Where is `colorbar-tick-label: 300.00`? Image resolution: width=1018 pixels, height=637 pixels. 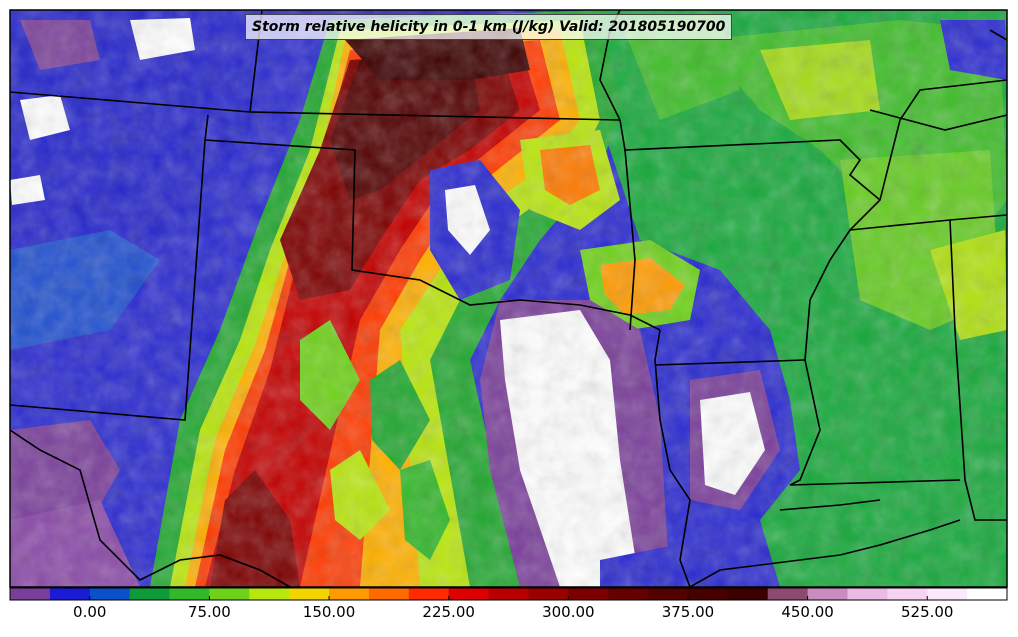
colorbar-tick-label: 300.00 is located at coordinates (568, 612).